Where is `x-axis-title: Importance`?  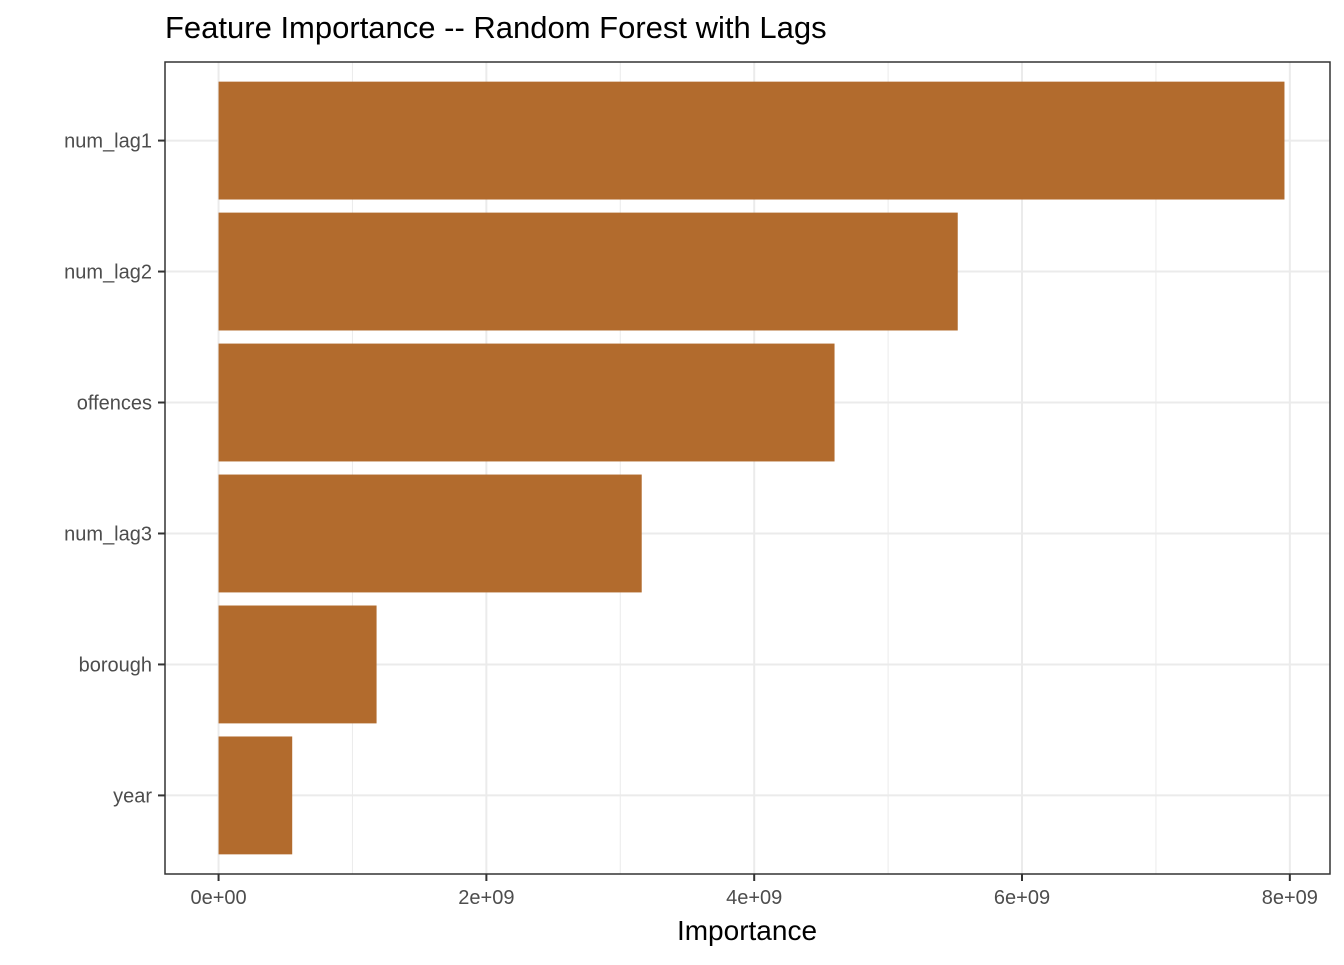
x-axis-title: Importance is located at coordinates (747, 930).